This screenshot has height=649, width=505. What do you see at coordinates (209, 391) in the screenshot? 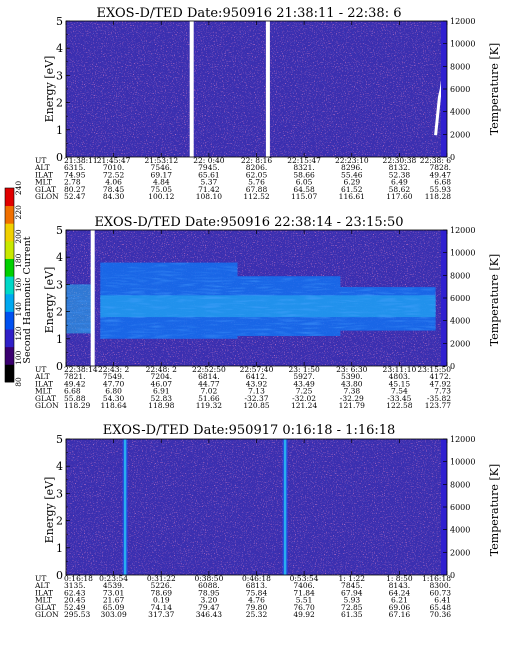
I see `ephemeris-cell: 7.02` at bounding box center [209, 391].